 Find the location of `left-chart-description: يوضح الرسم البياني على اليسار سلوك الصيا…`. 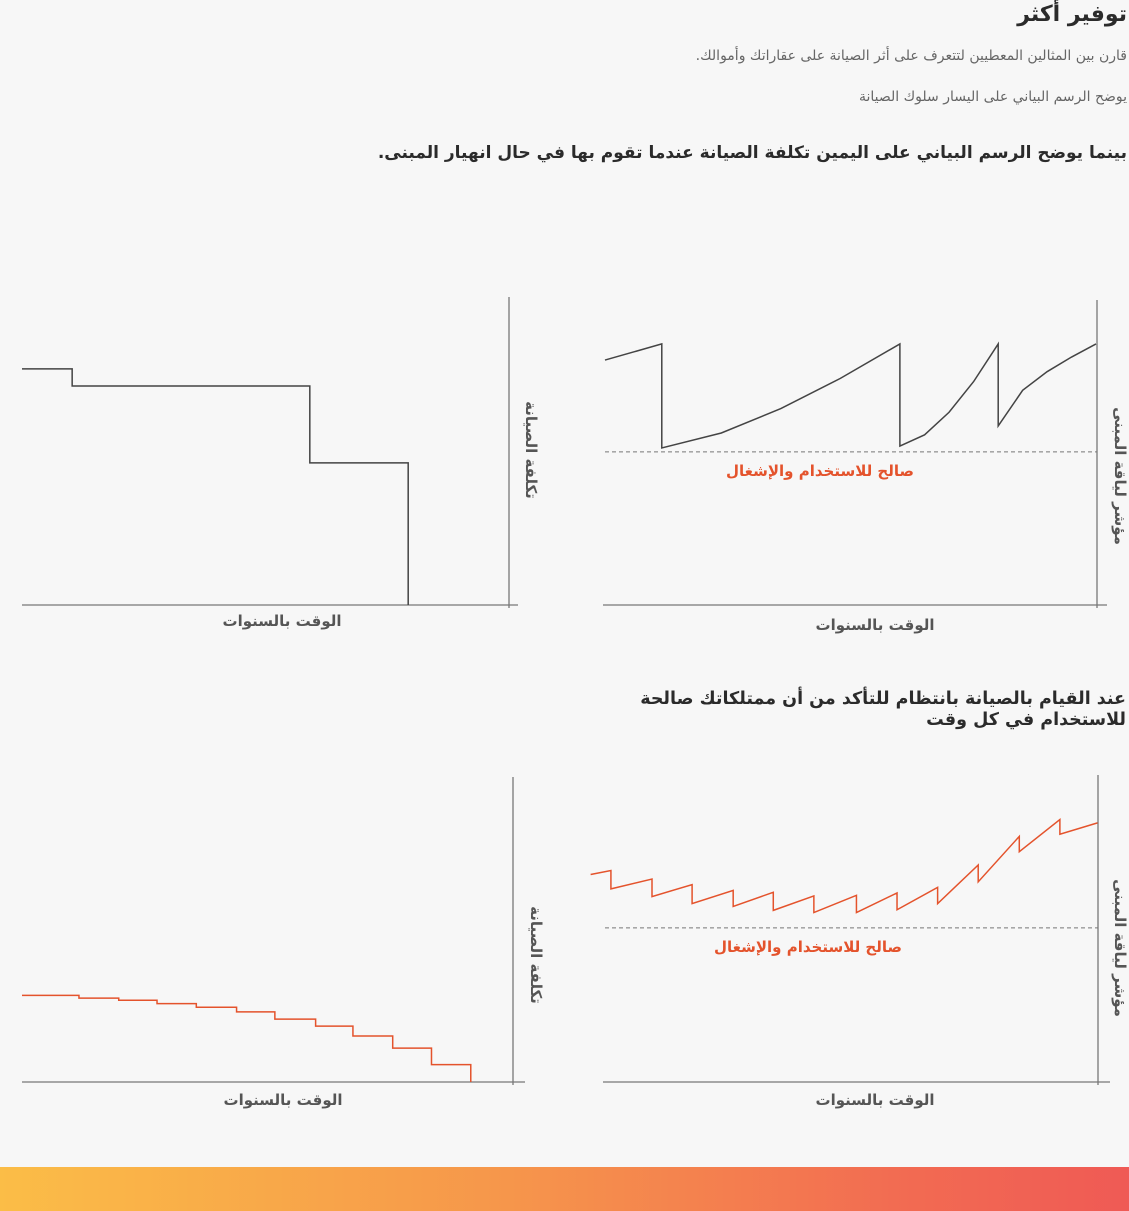

left-chart-description: يوضح الرسم البياني على اليسار سلوك الصيا… is located at coordinates (993, 97).